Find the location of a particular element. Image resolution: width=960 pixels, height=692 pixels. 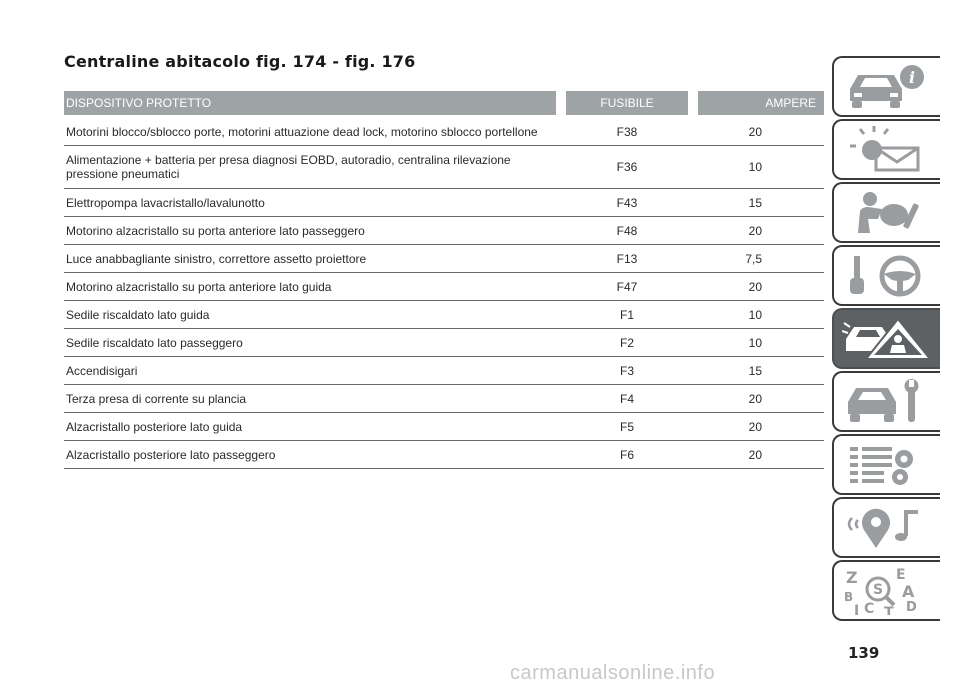

car-info-icon: i is located at coordinates (887, 86).